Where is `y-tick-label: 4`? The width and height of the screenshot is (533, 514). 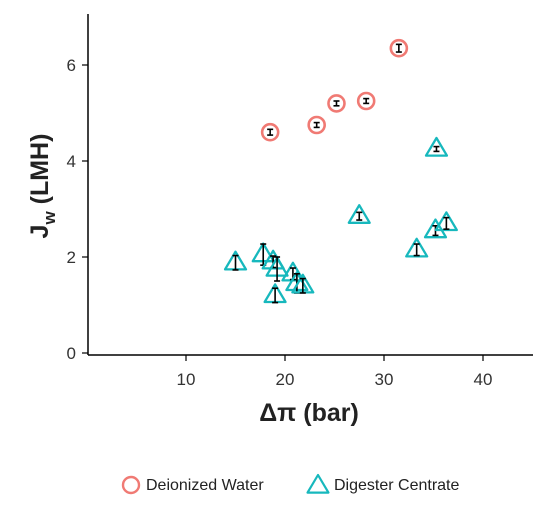 y-tick-label: 4 is located at coordinates (71, 161).